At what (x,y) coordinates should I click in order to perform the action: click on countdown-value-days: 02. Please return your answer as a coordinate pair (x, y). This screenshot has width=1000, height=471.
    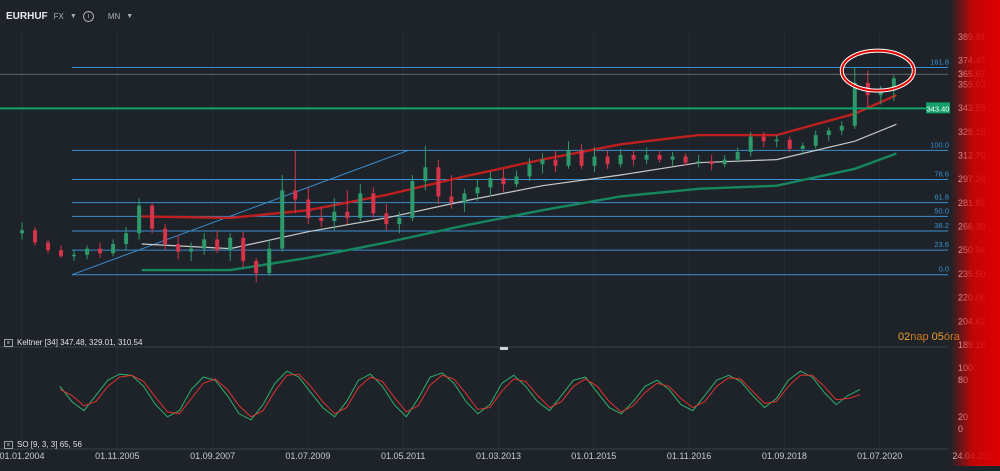
    Looking at the image, I should click on (904, 337).